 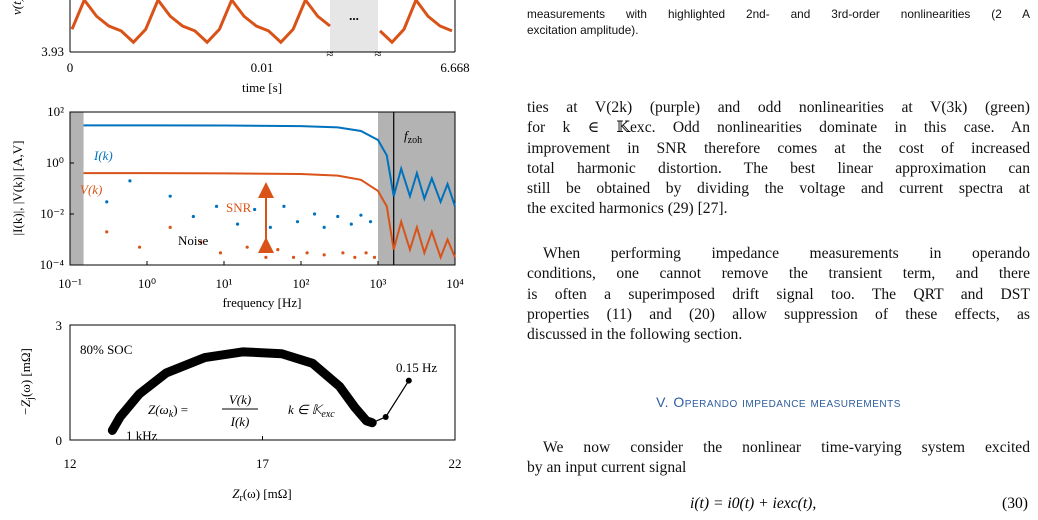 What do you see at coordinates (168, 411) in the screenshot?
I see `formula-text: Z(ωk) =` at bounding box center [168, 411].